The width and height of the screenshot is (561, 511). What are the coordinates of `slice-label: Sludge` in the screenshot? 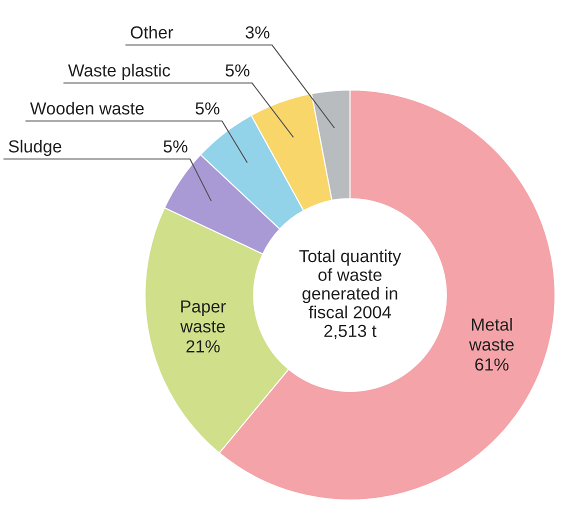 It's located at (35, 148).